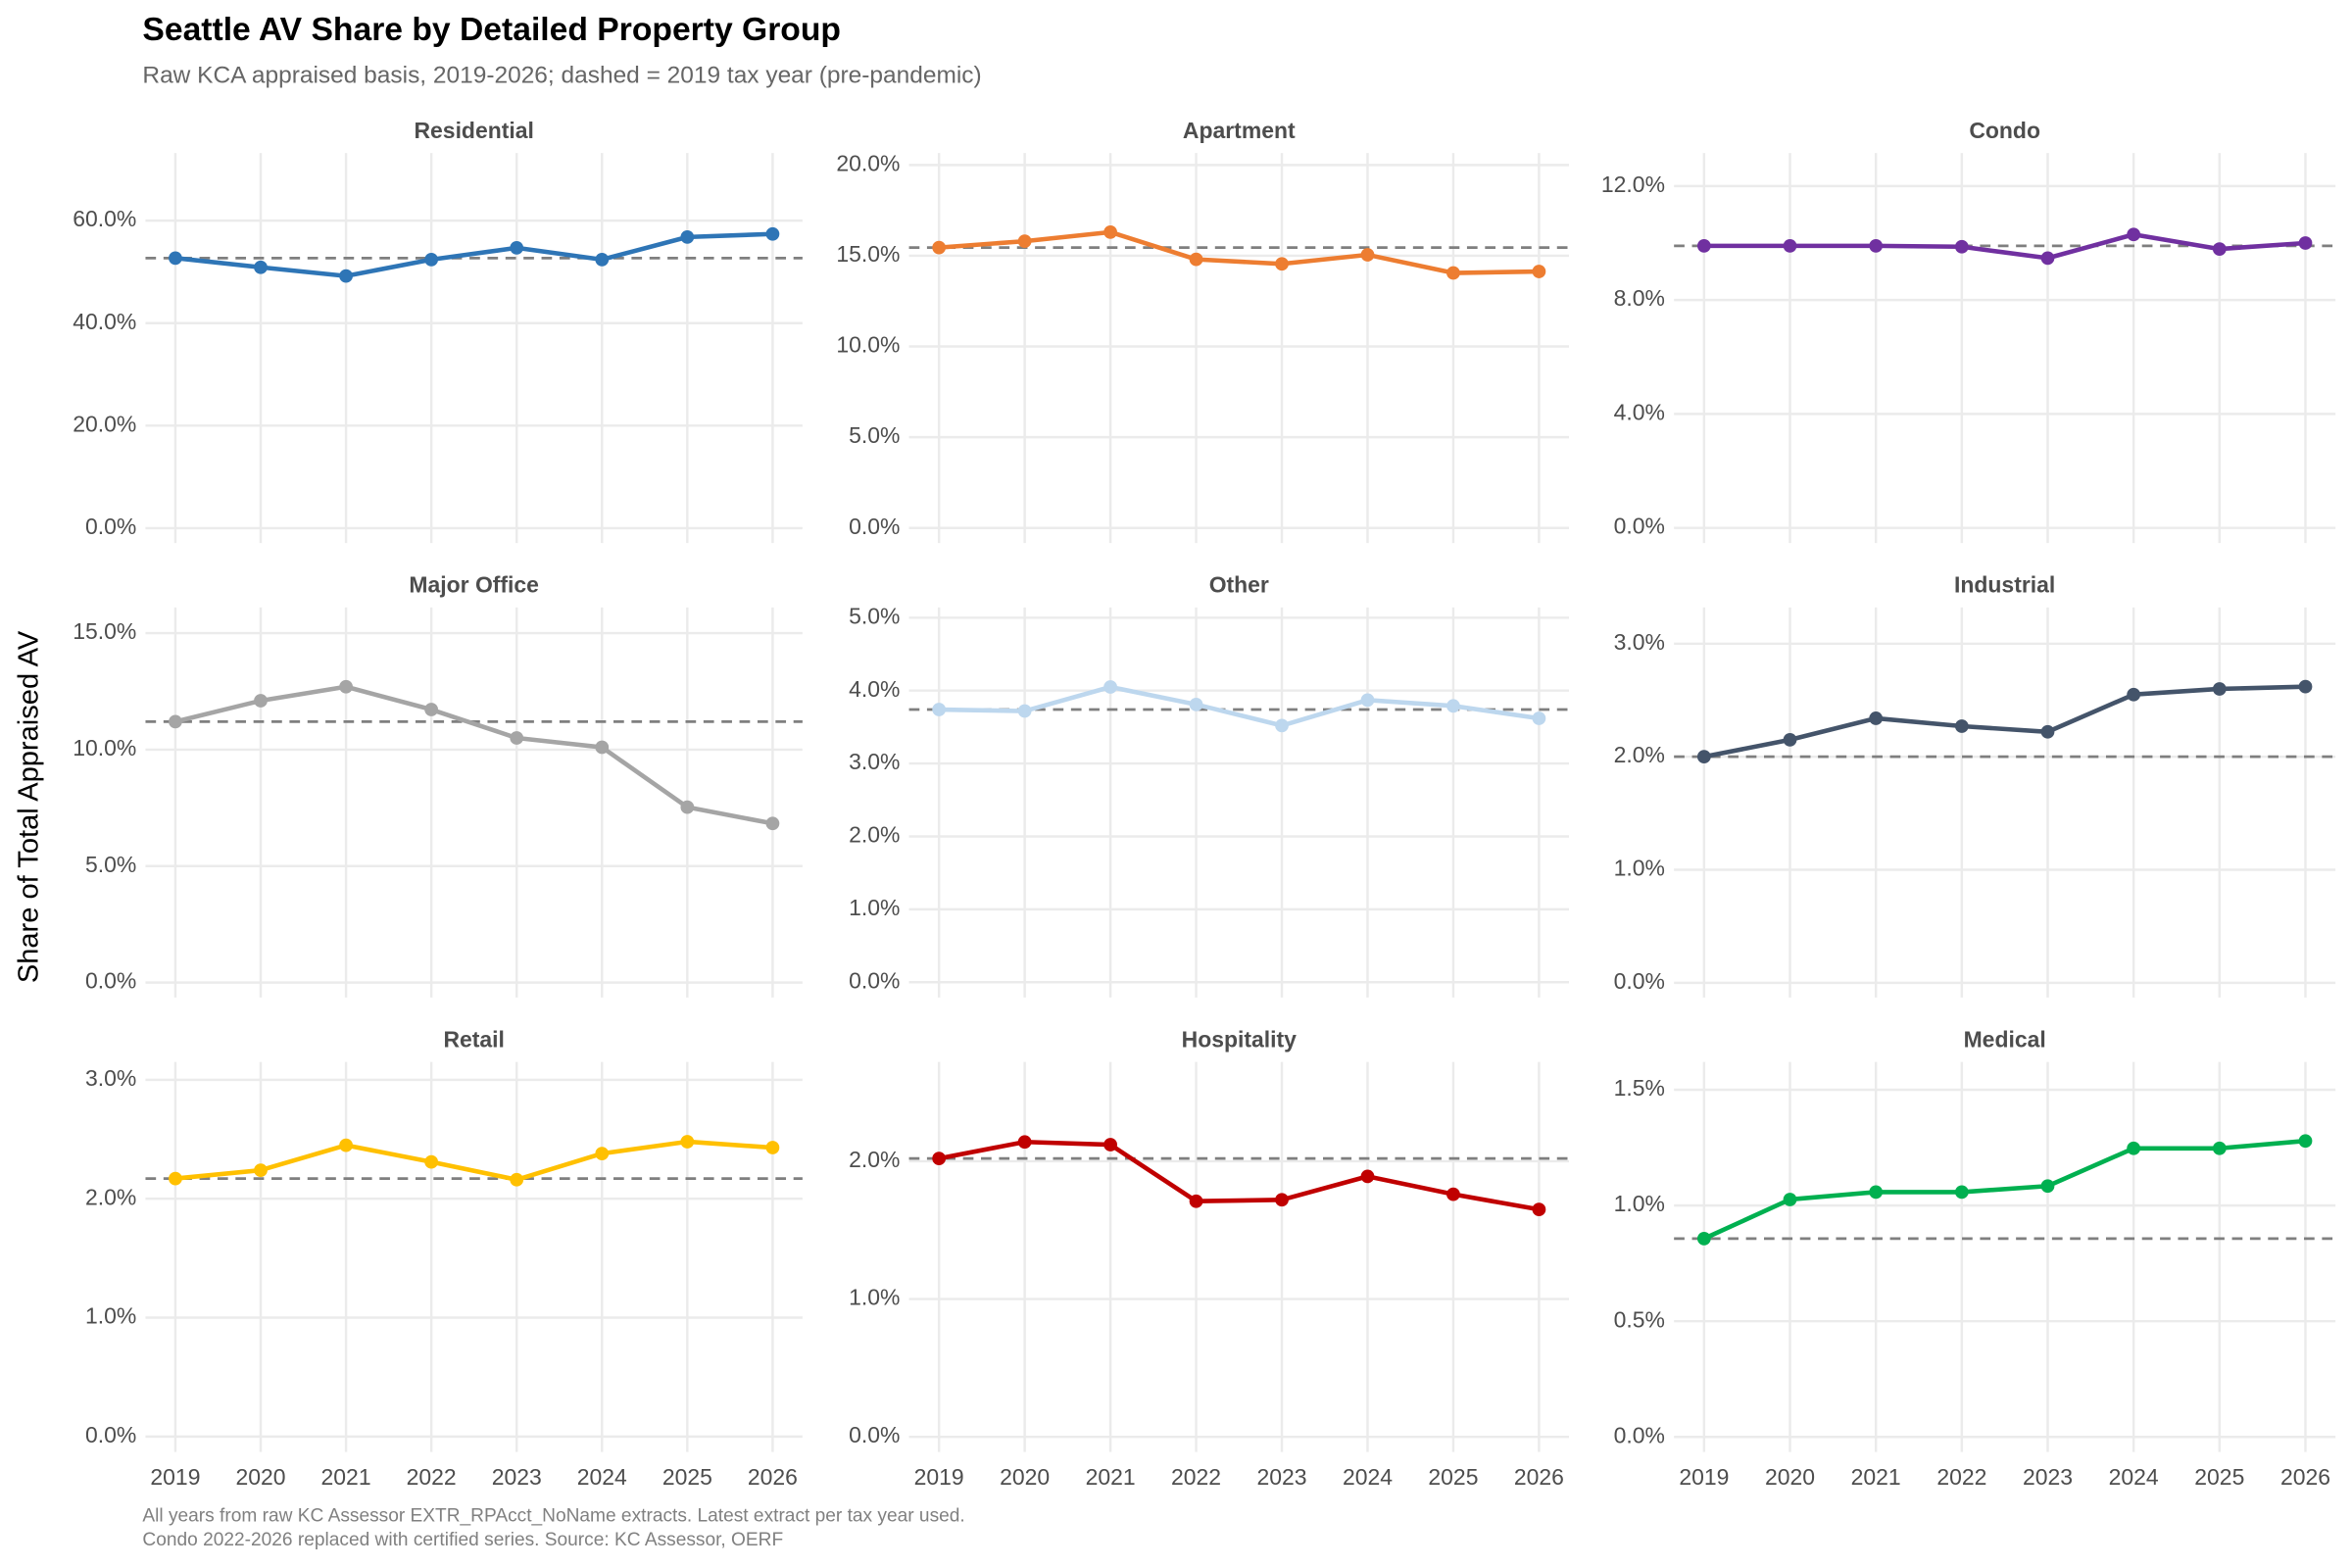 This screenshot has height=1568, width=2352. I want to click on panel-title: Retail, so click(473, 1039).